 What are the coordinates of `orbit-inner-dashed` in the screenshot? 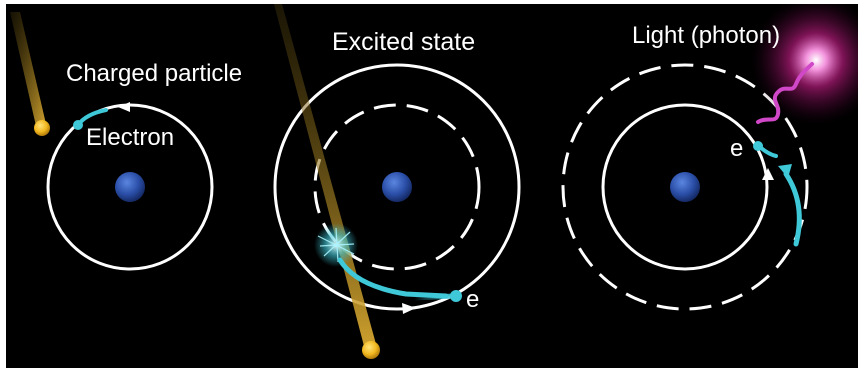 It's located at (397, 187).